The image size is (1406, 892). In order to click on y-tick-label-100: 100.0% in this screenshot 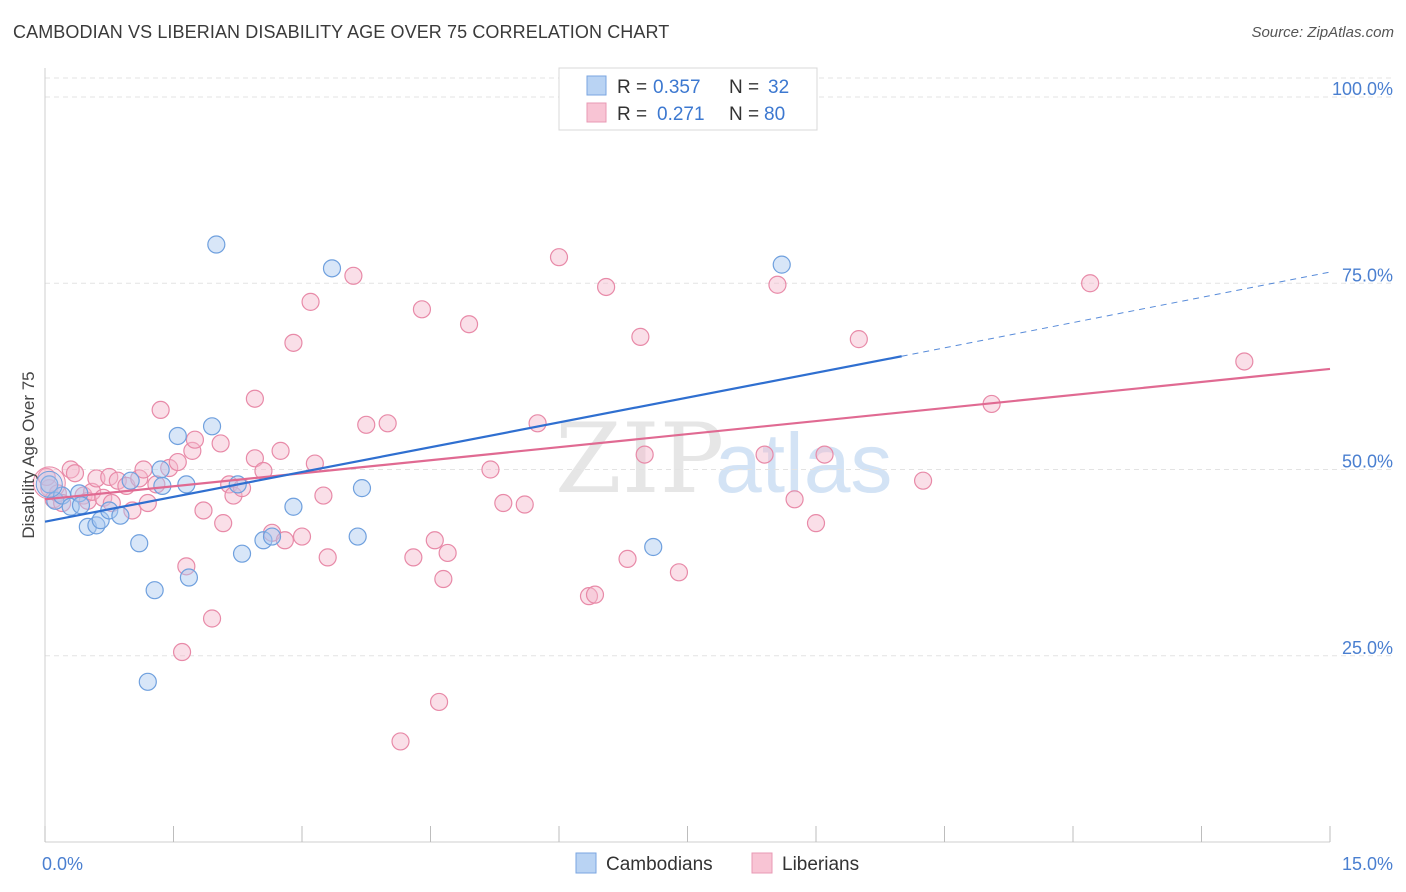, I will do `click(1362, 89)`.